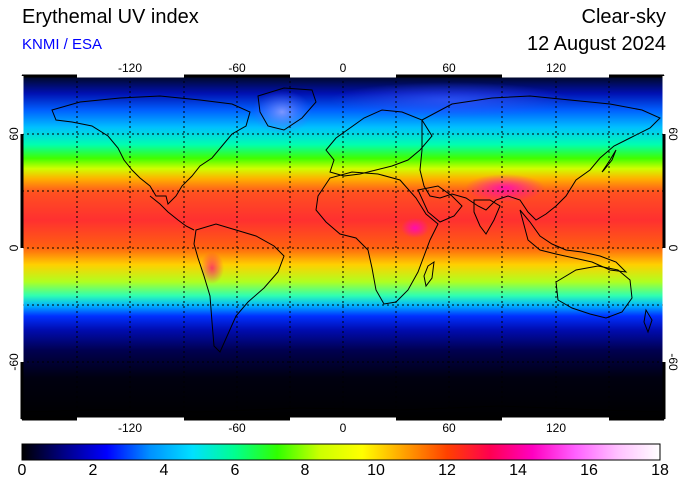  I want to click on north-america-outline, so click(151, 150).